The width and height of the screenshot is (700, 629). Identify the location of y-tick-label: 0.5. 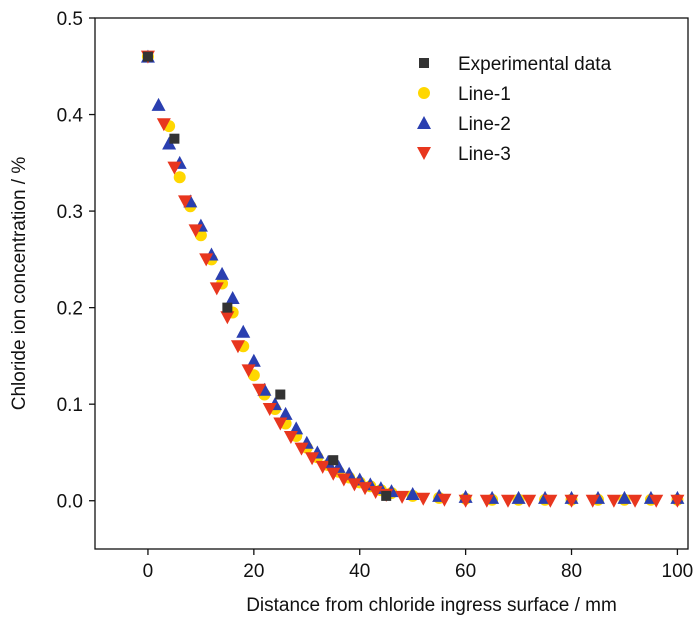
(70, 19).